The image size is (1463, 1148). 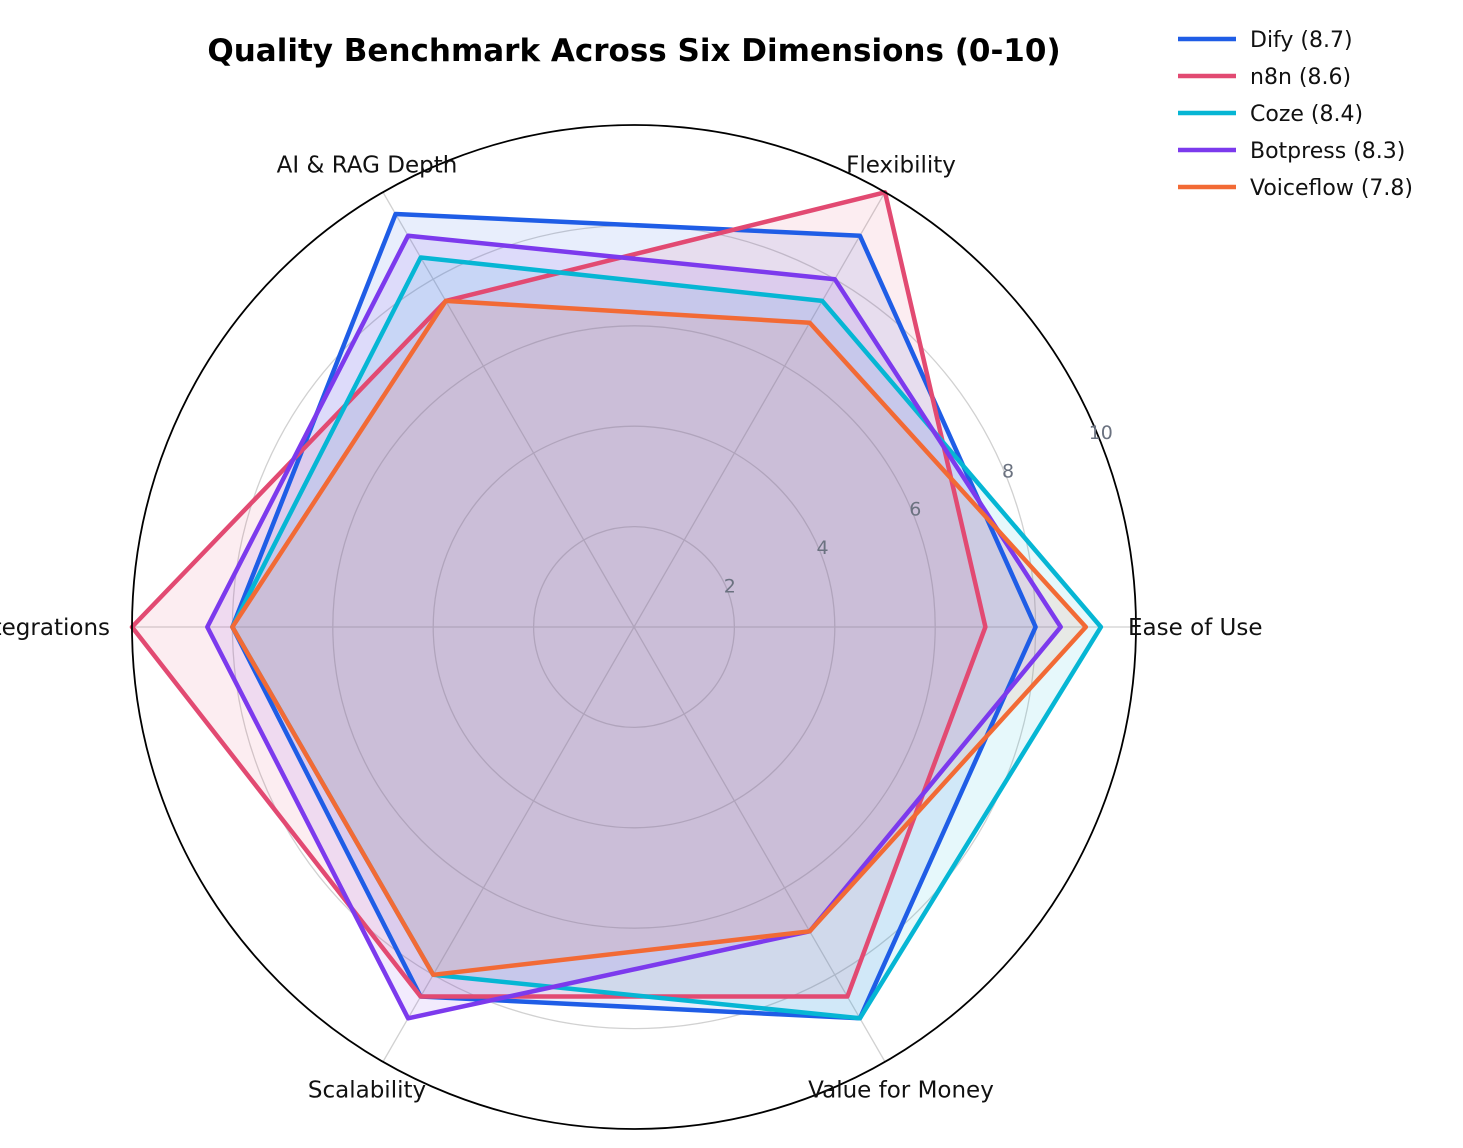 What do you see at coordinates (1101, 433) in the screenshot?
I see `tick-label: 10` at bounding box center [1101, 433].